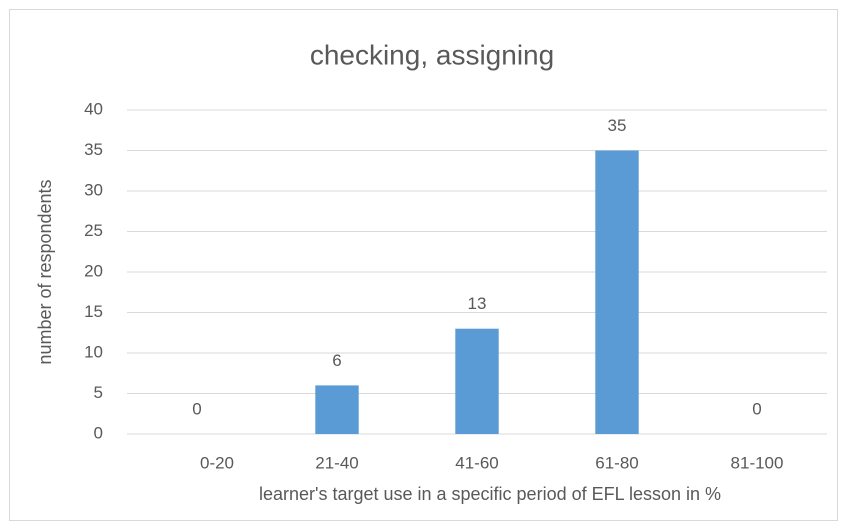 Image resolution: width=847 pixels, height=530 pixels. Describe the element at coordinates (336, 360) in the screenshot. I see `data-label: 6` at that location.